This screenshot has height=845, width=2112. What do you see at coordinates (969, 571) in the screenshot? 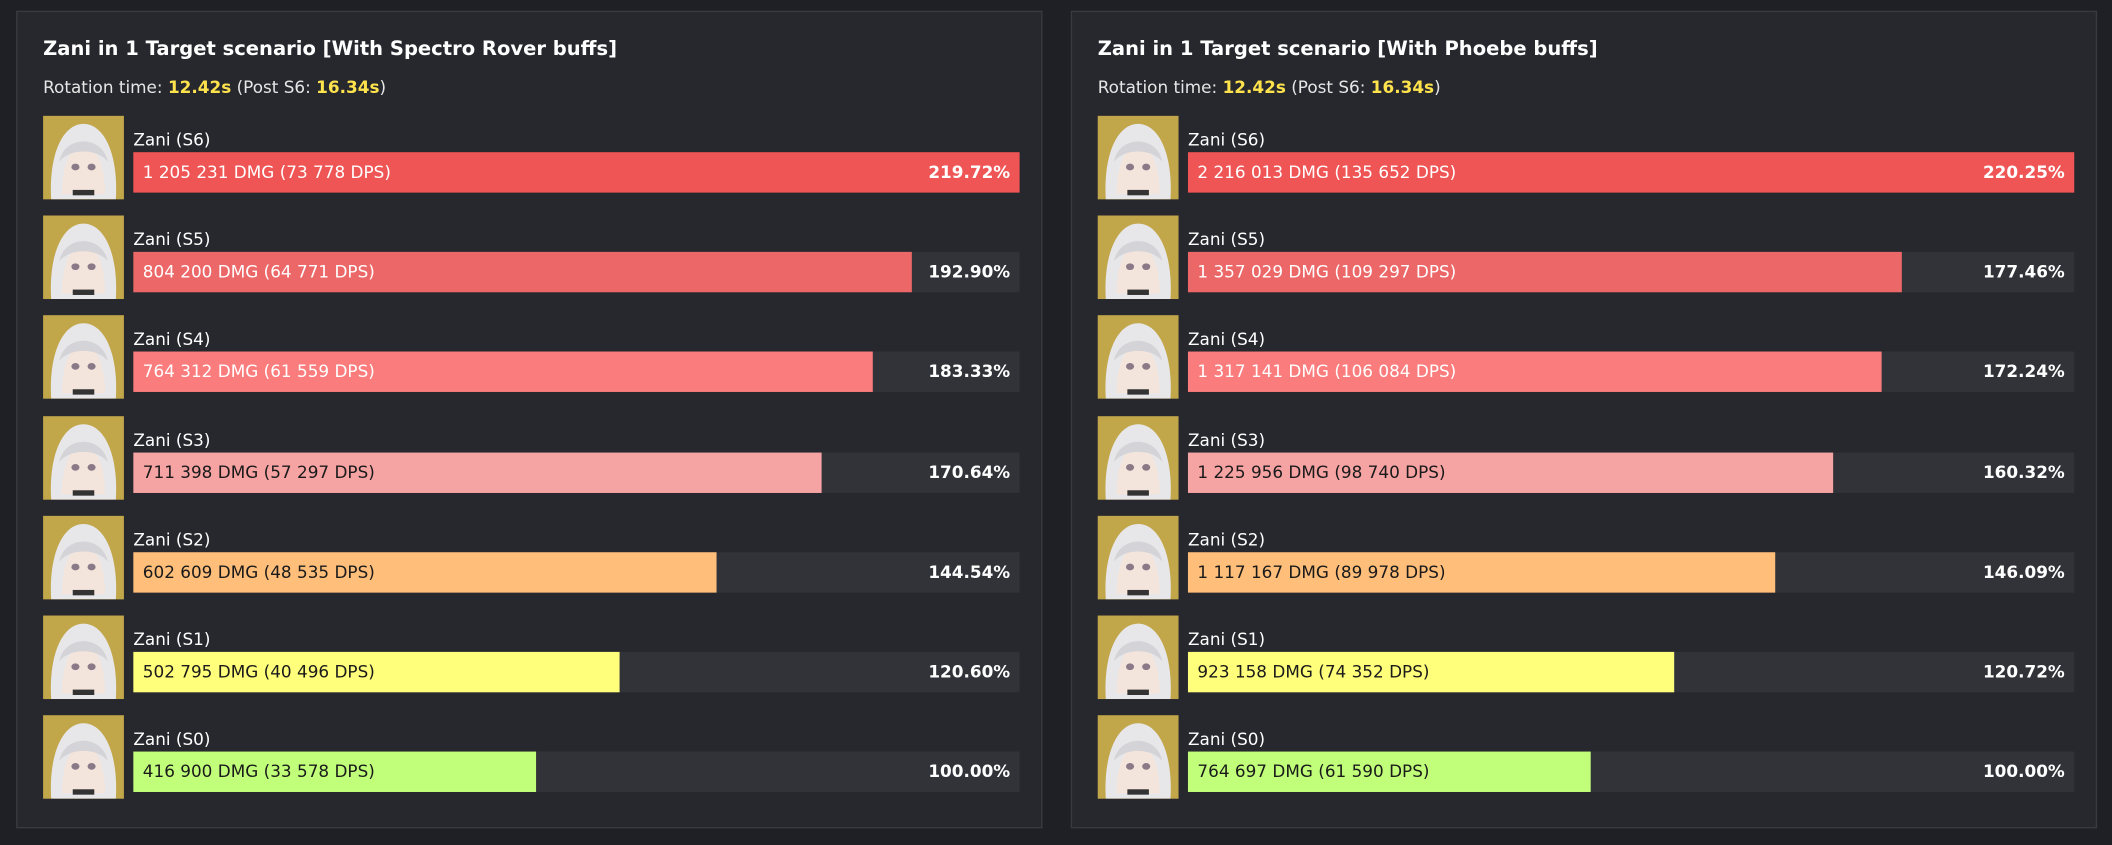
I see `percent-label: 144.54%` at bounding box center [969, 571].